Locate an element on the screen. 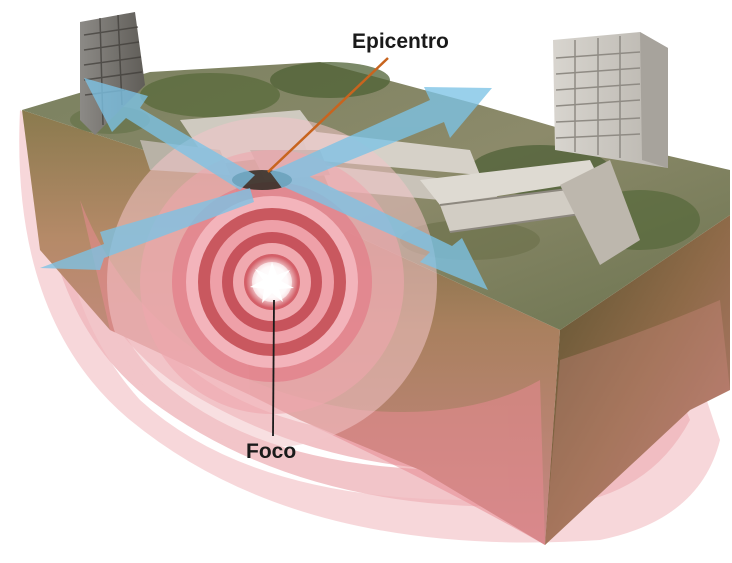 This screenshot has height=563, width=732. focus-point is located at coordinates (272, 282).